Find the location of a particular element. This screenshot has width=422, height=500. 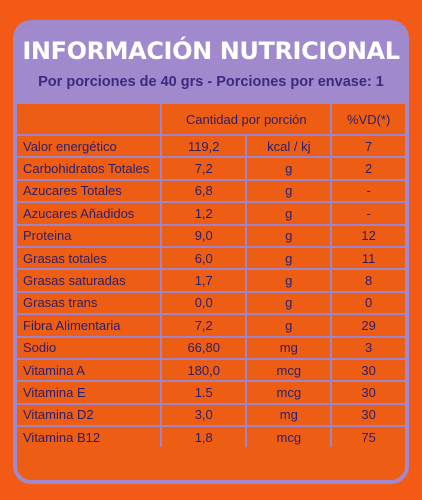

nutrient-name: Grasas trans is located at coordinates (90, 303).